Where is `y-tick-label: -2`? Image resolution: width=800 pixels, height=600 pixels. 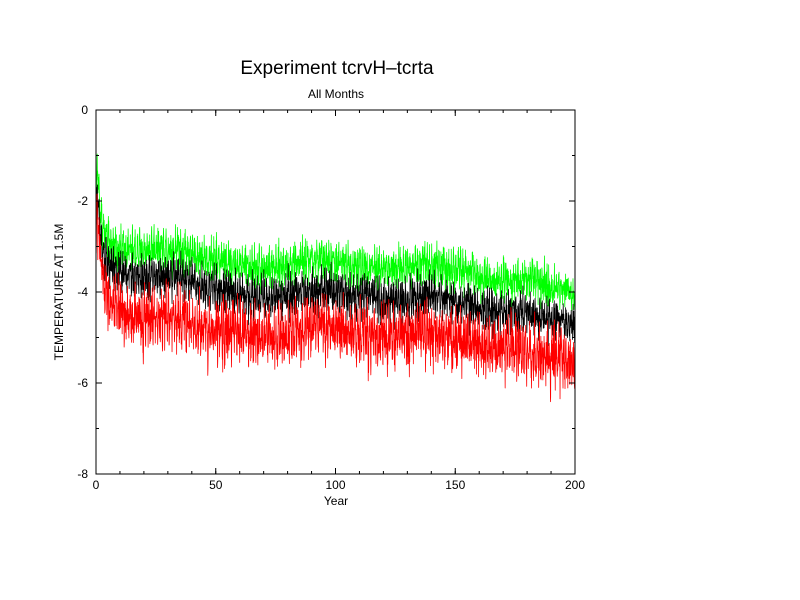
y-tick-label: -2 is located at coordinates (82, 201).